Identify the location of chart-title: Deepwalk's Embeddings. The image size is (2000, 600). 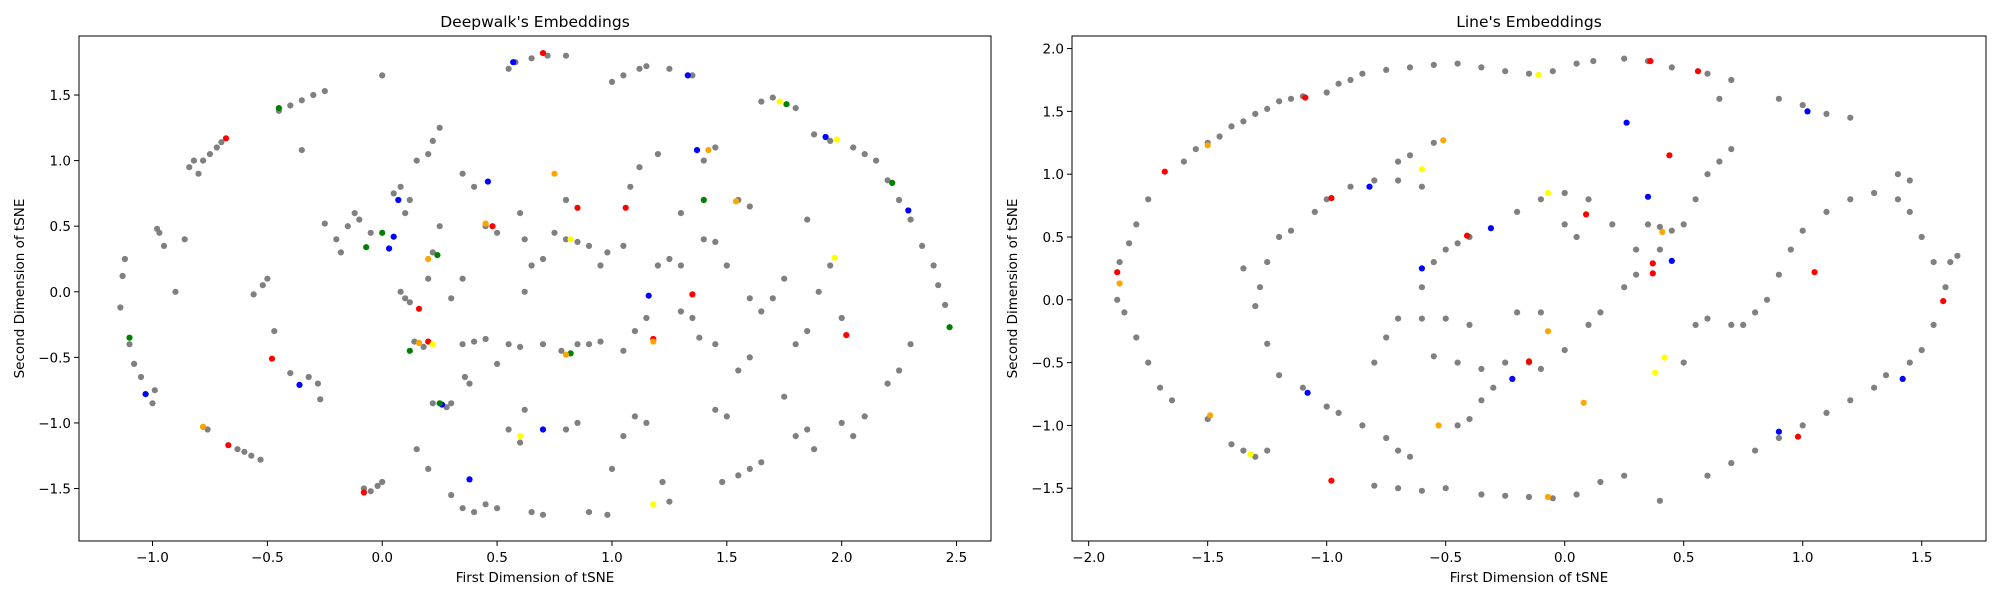
(535, 22).